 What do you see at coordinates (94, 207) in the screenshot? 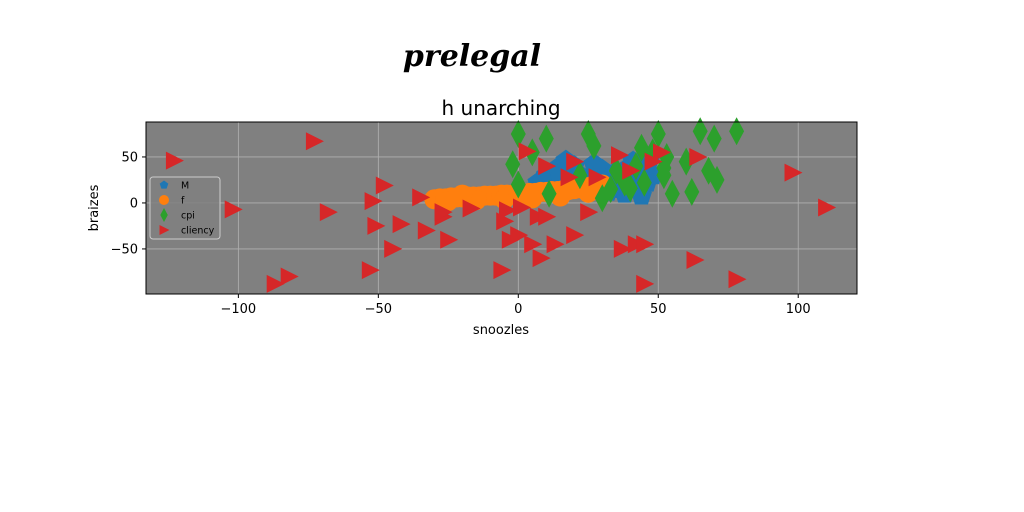
I see `y-axis-label: braizes` at bounding box center [94, 207].